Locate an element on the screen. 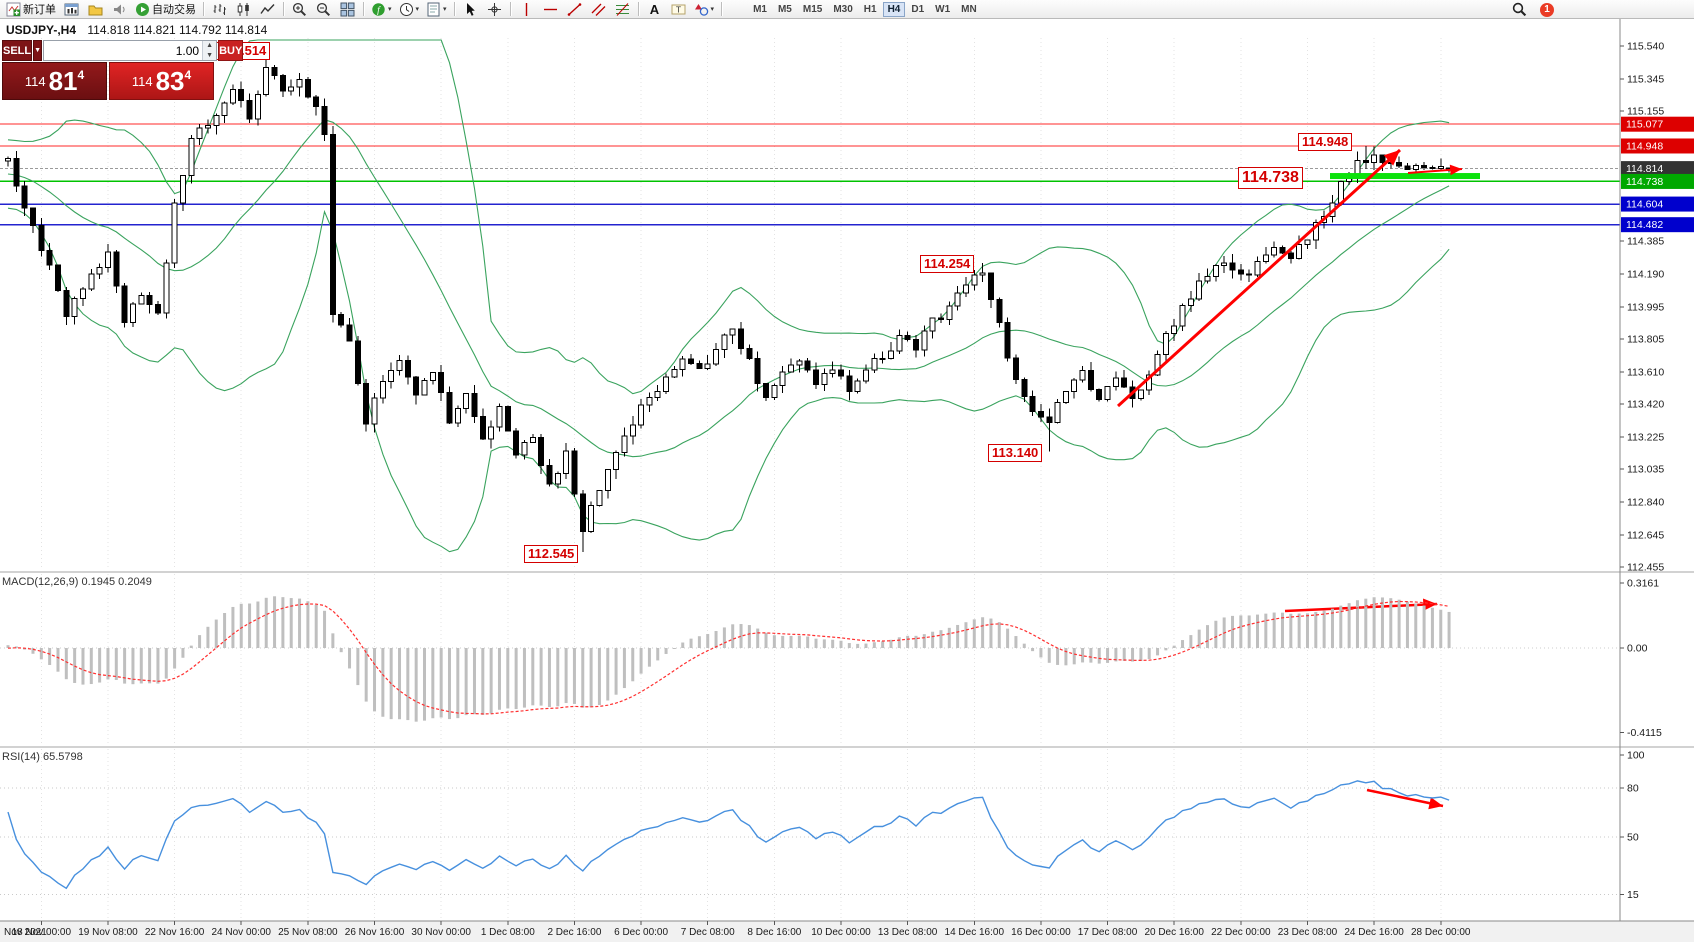 The image size is (1694, 942). one-click-trading-panel: SELL ▼ ▲ ▼ BUY 114 81 4 114 83 4 is located at coordinates (123, 70).